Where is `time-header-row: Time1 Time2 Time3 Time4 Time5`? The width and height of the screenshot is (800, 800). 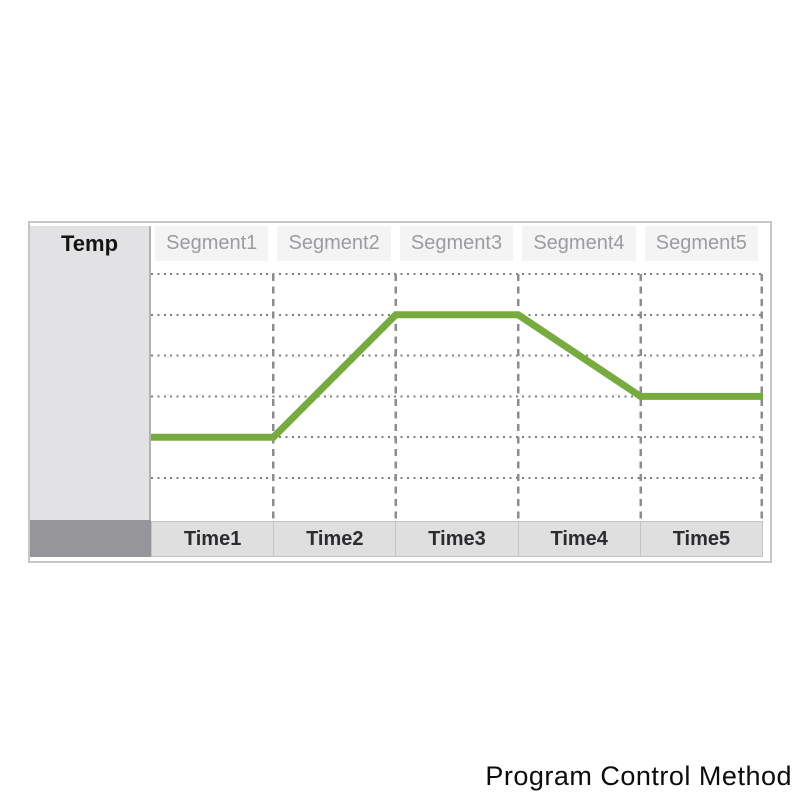
time-header-row: Time1 Time2 Time3 Time4 Time5 is located at coordinates (457, 539).